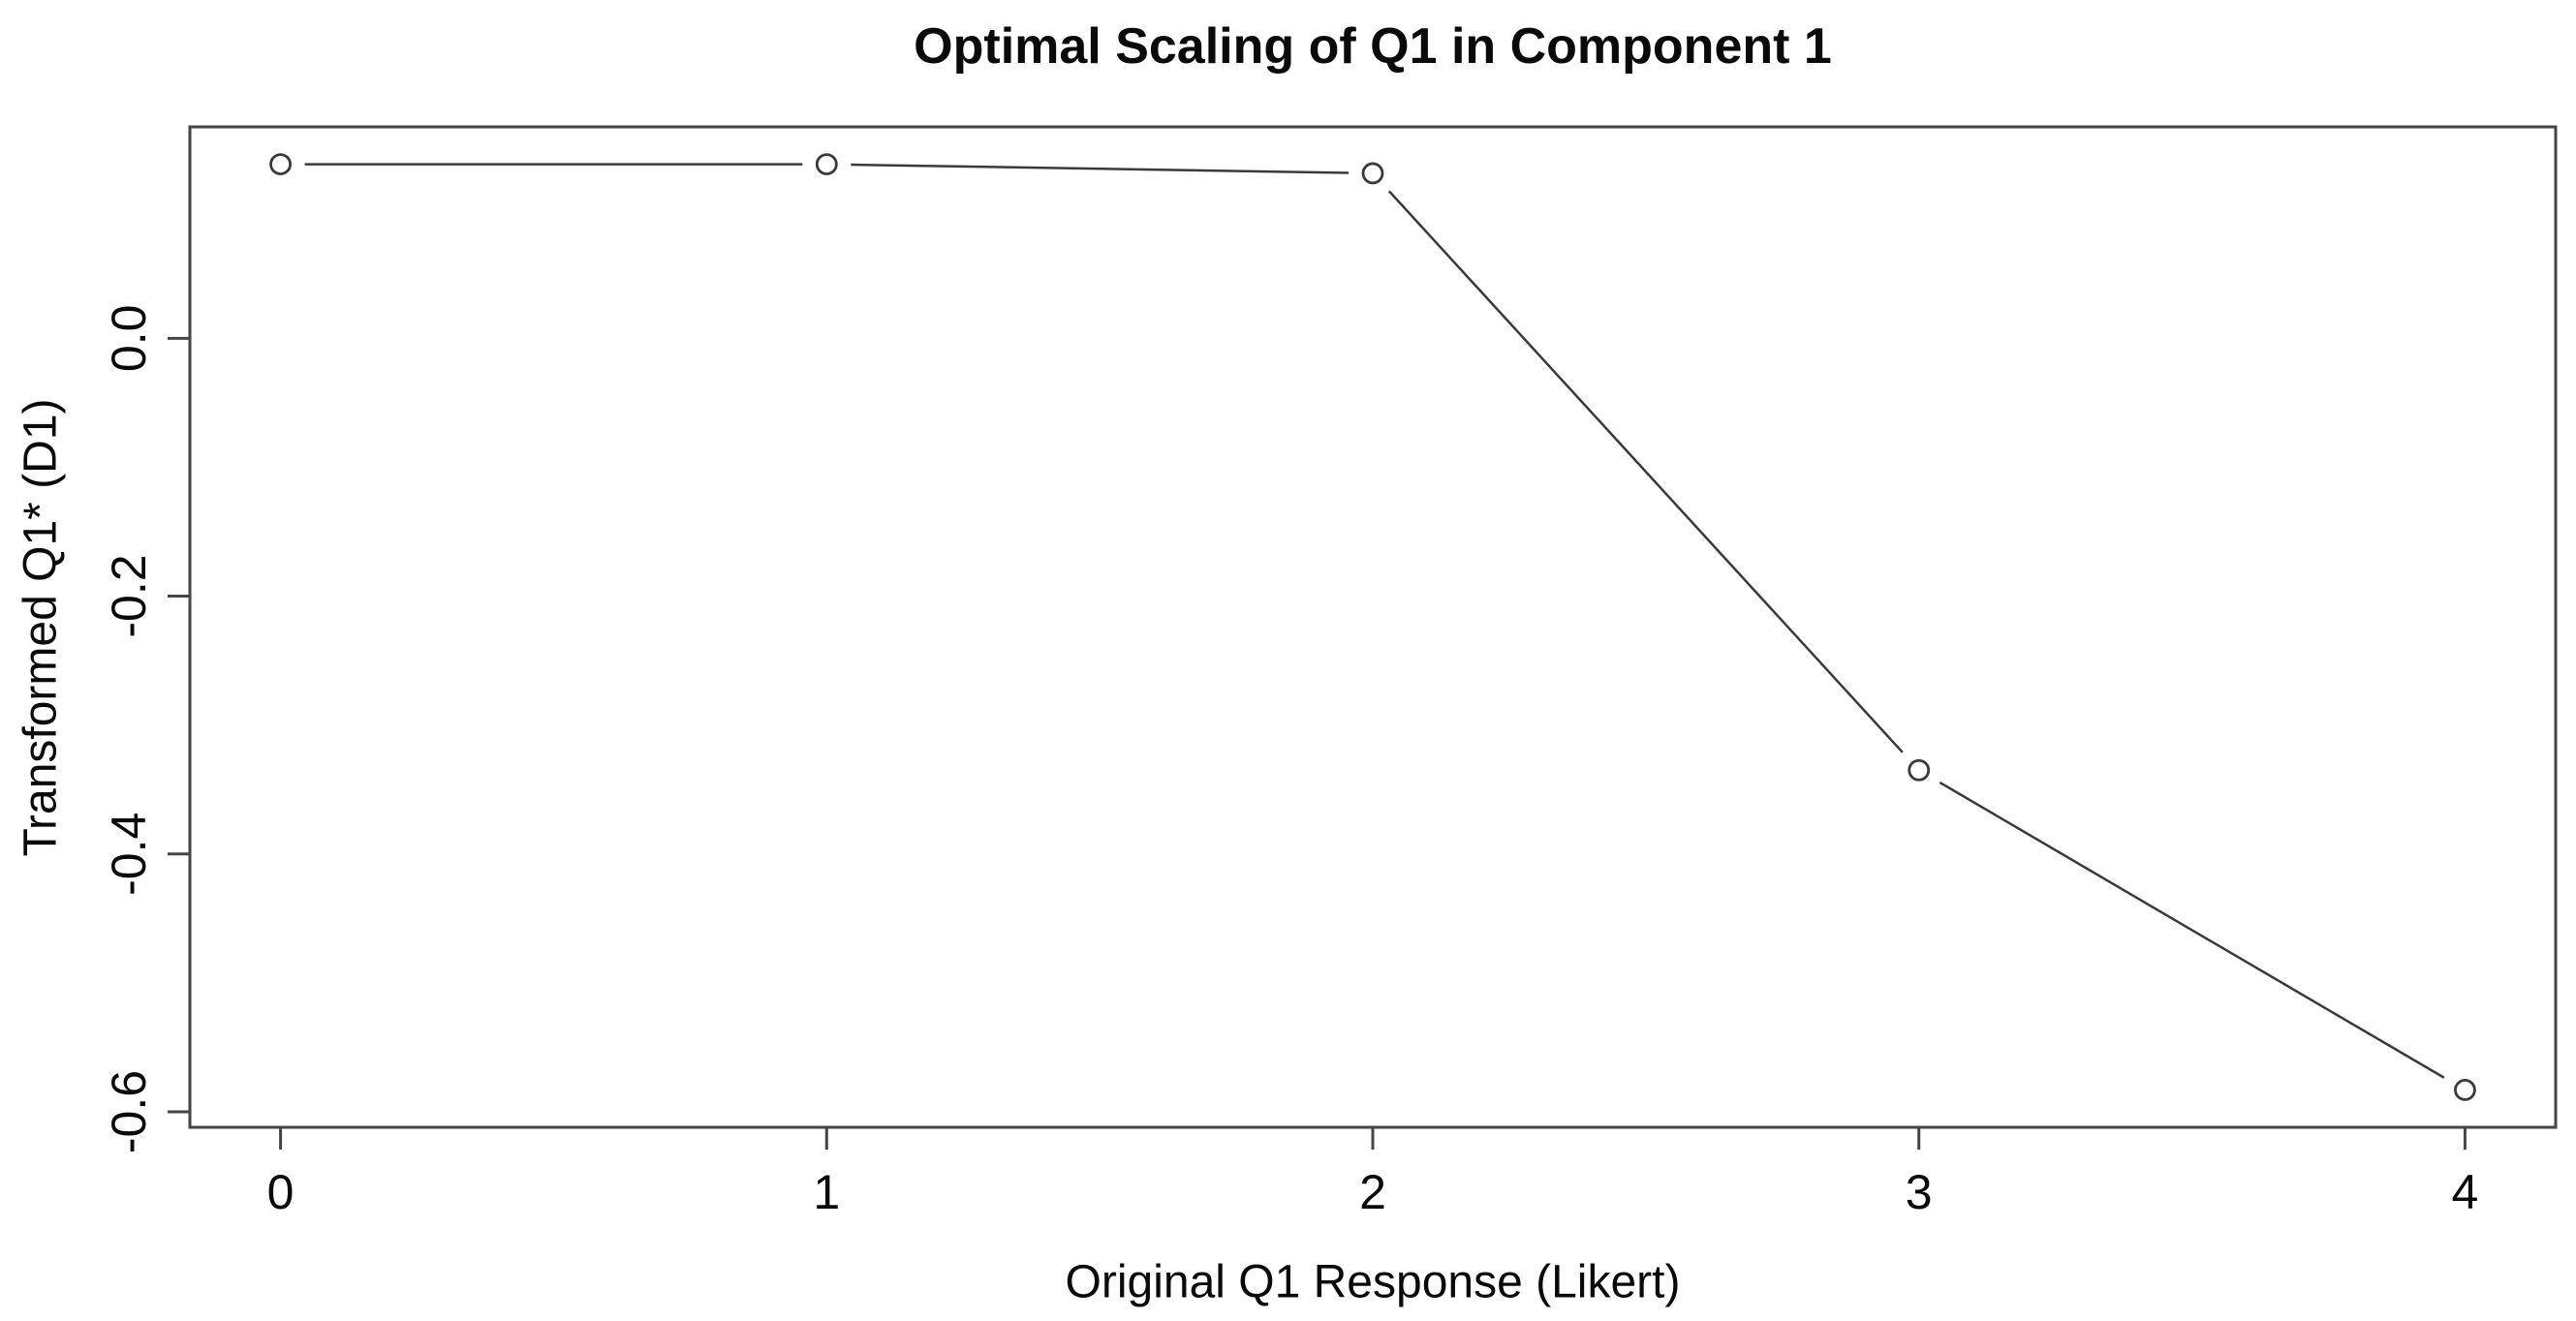 The height and width of the screenshot is (1321, 2576). What do you see at coordinates (129, 855) in the screenshot?
I see `y-tick-label: -0.4` at bounding box center [129, 855].